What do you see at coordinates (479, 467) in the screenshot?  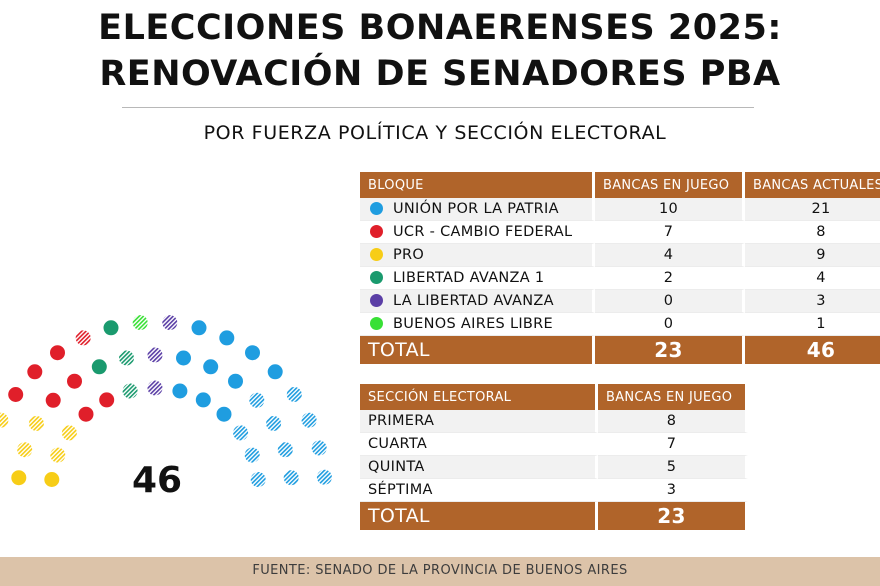 I see `section-name: QUINTA` at bounding box center [479, 467].